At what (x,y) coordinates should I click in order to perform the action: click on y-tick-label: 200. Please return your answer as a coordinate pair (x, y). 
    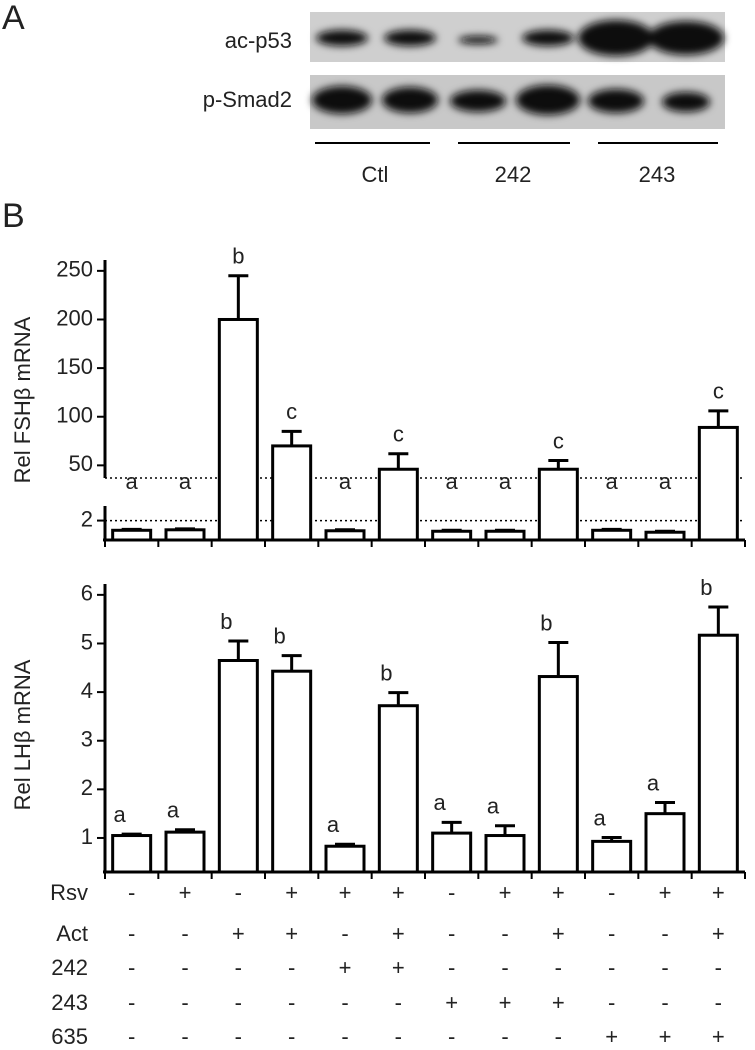
    Looking at the image, I should click on (74, 317).